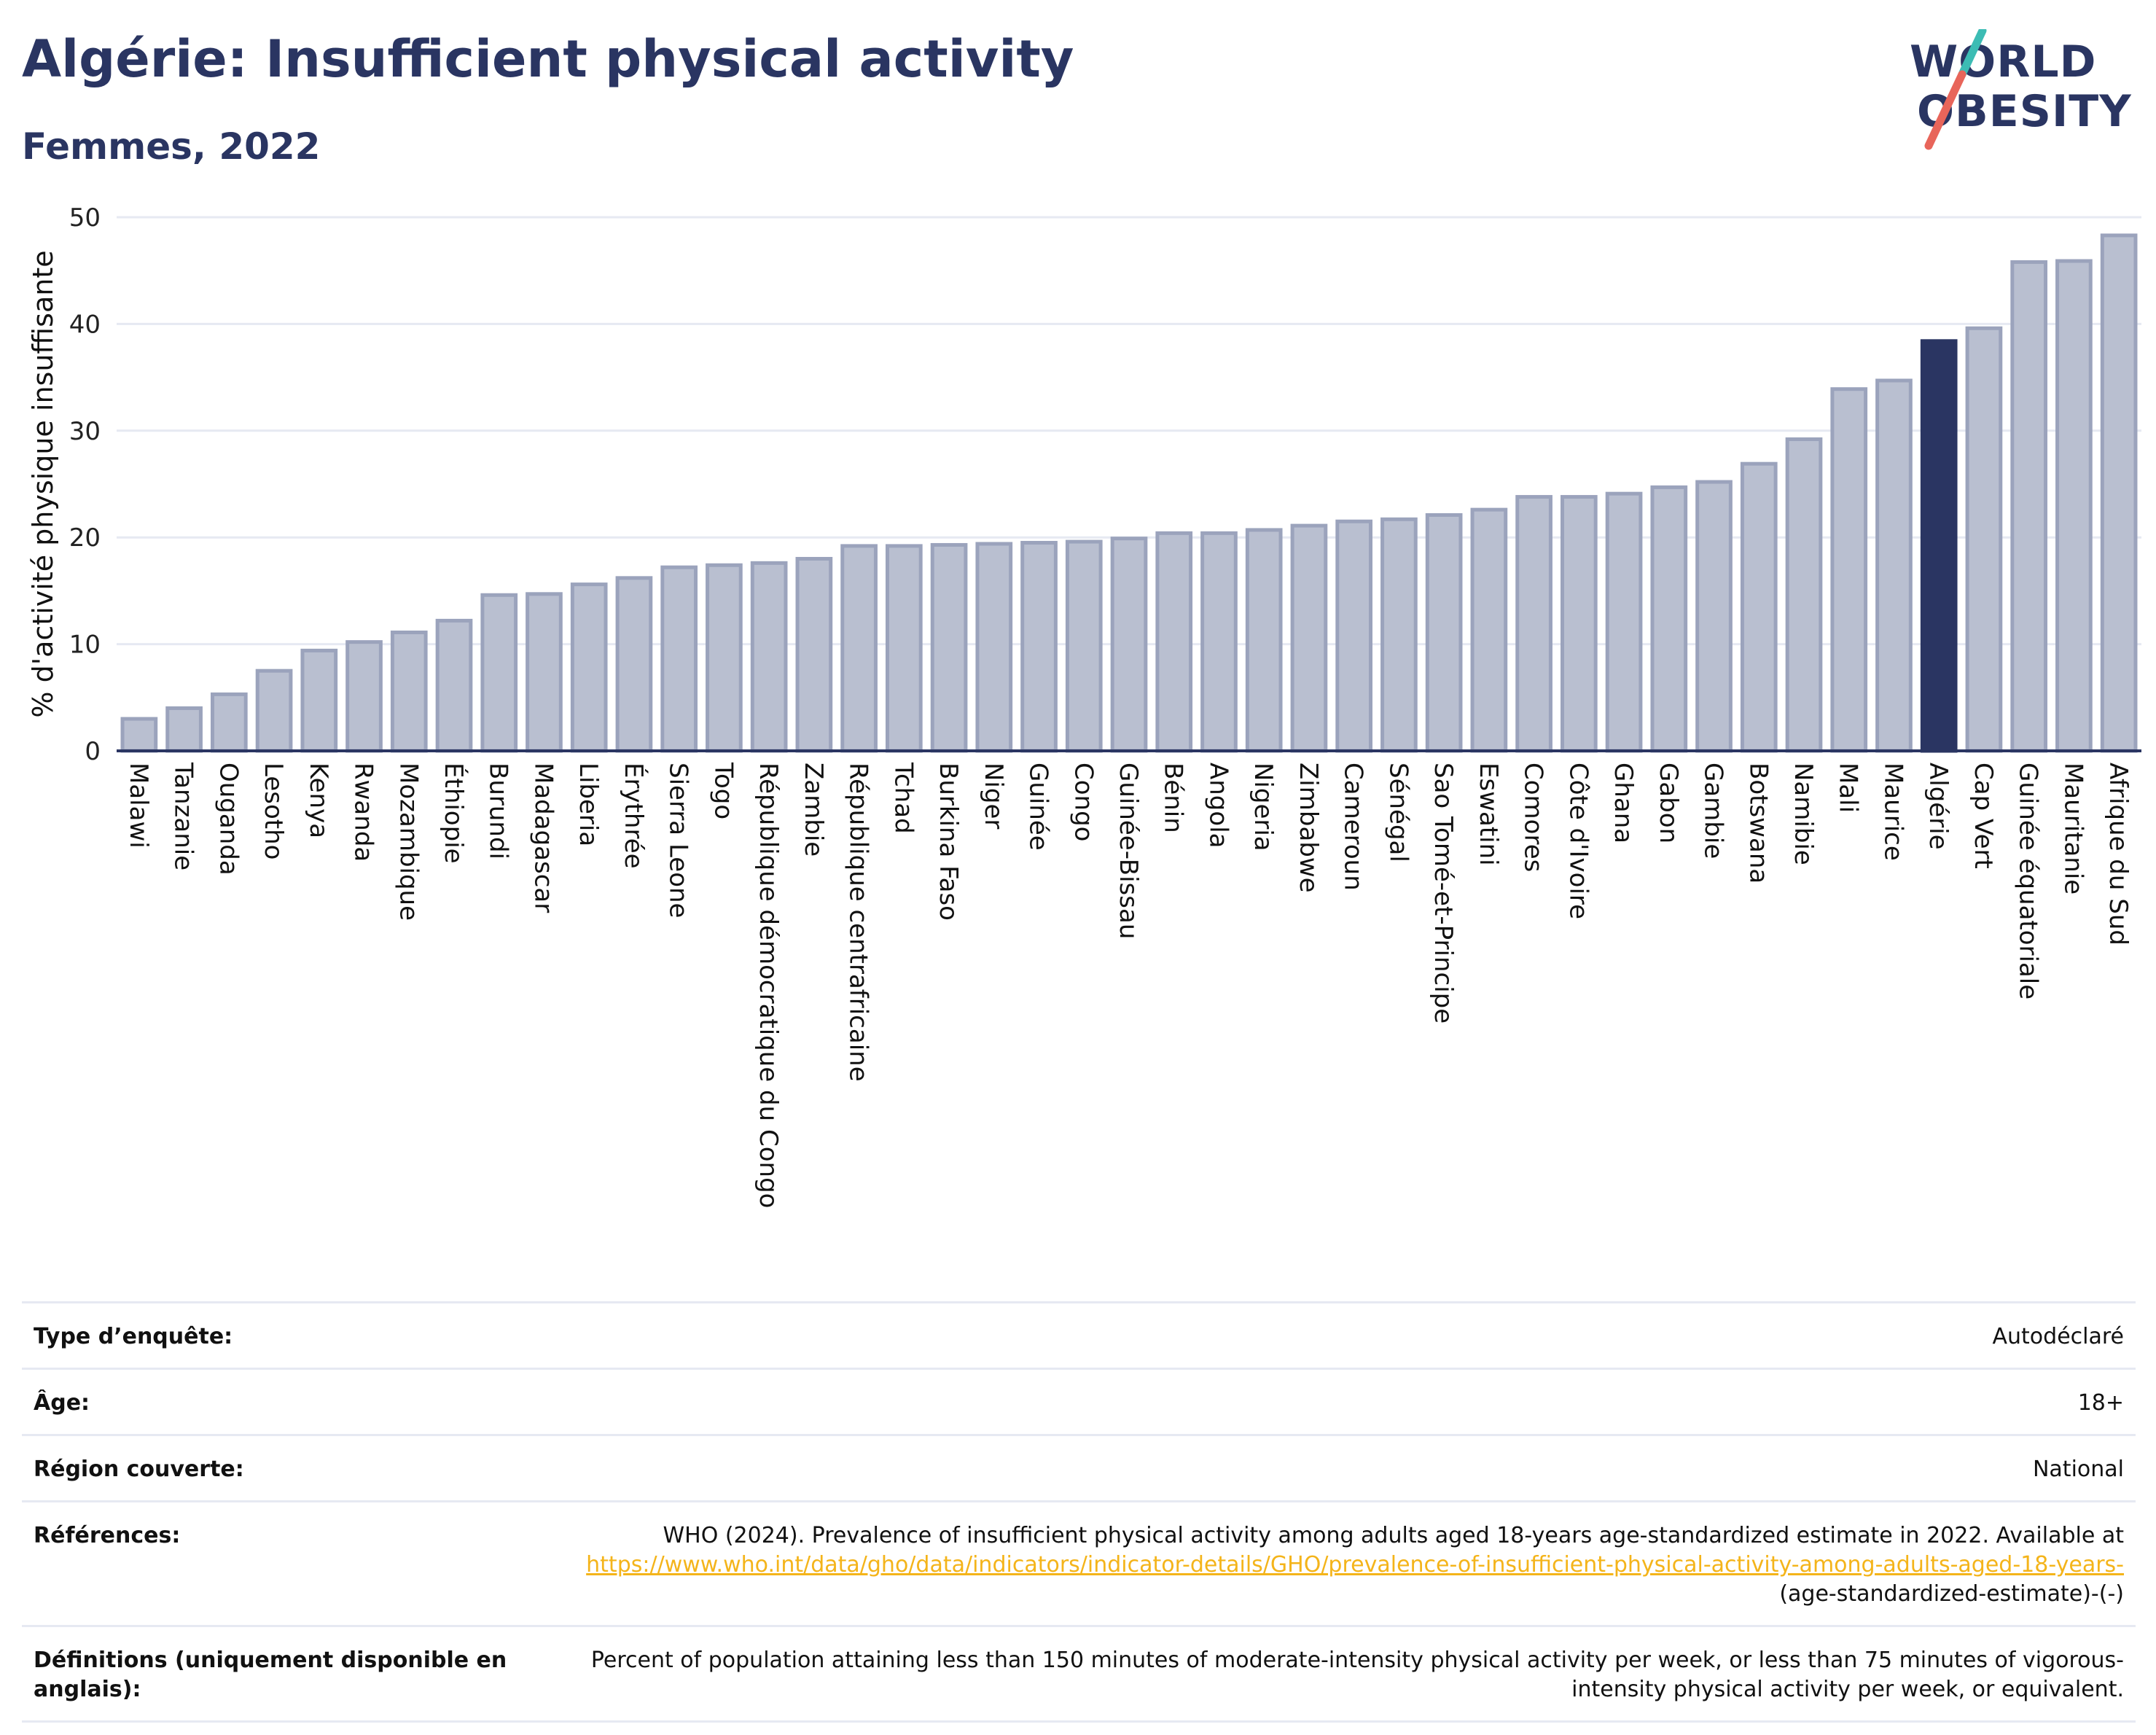 The height and width of the screenshot is (1735, 2156). I want to click on x-tick-label: Éthiopie, so click(454, 813).